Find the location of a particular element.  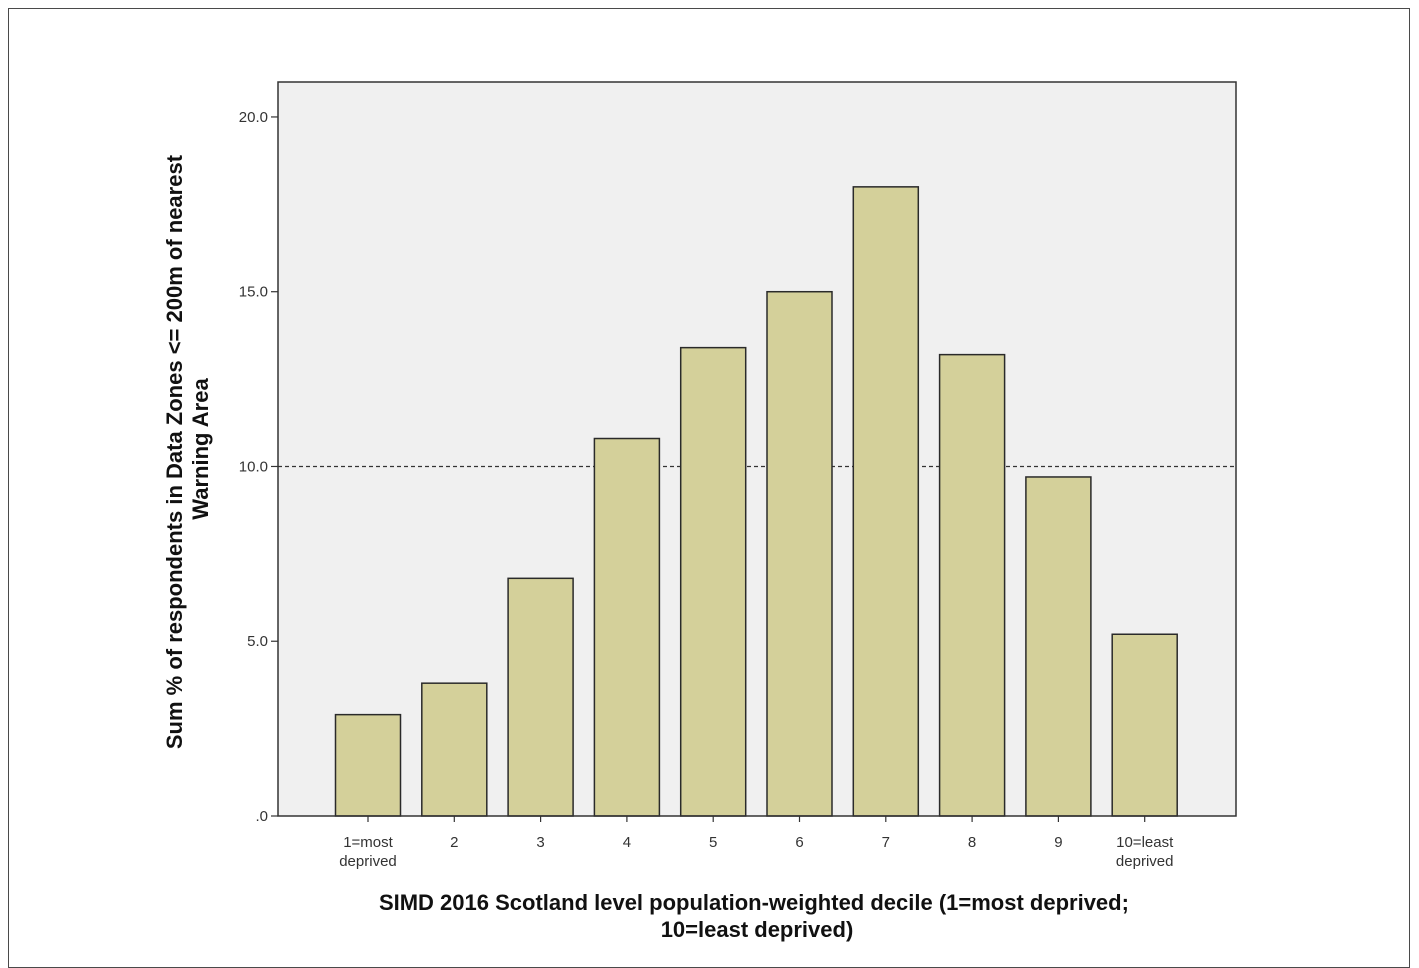

x-tick-label-8: 8 is located at coordinates (972, 842).